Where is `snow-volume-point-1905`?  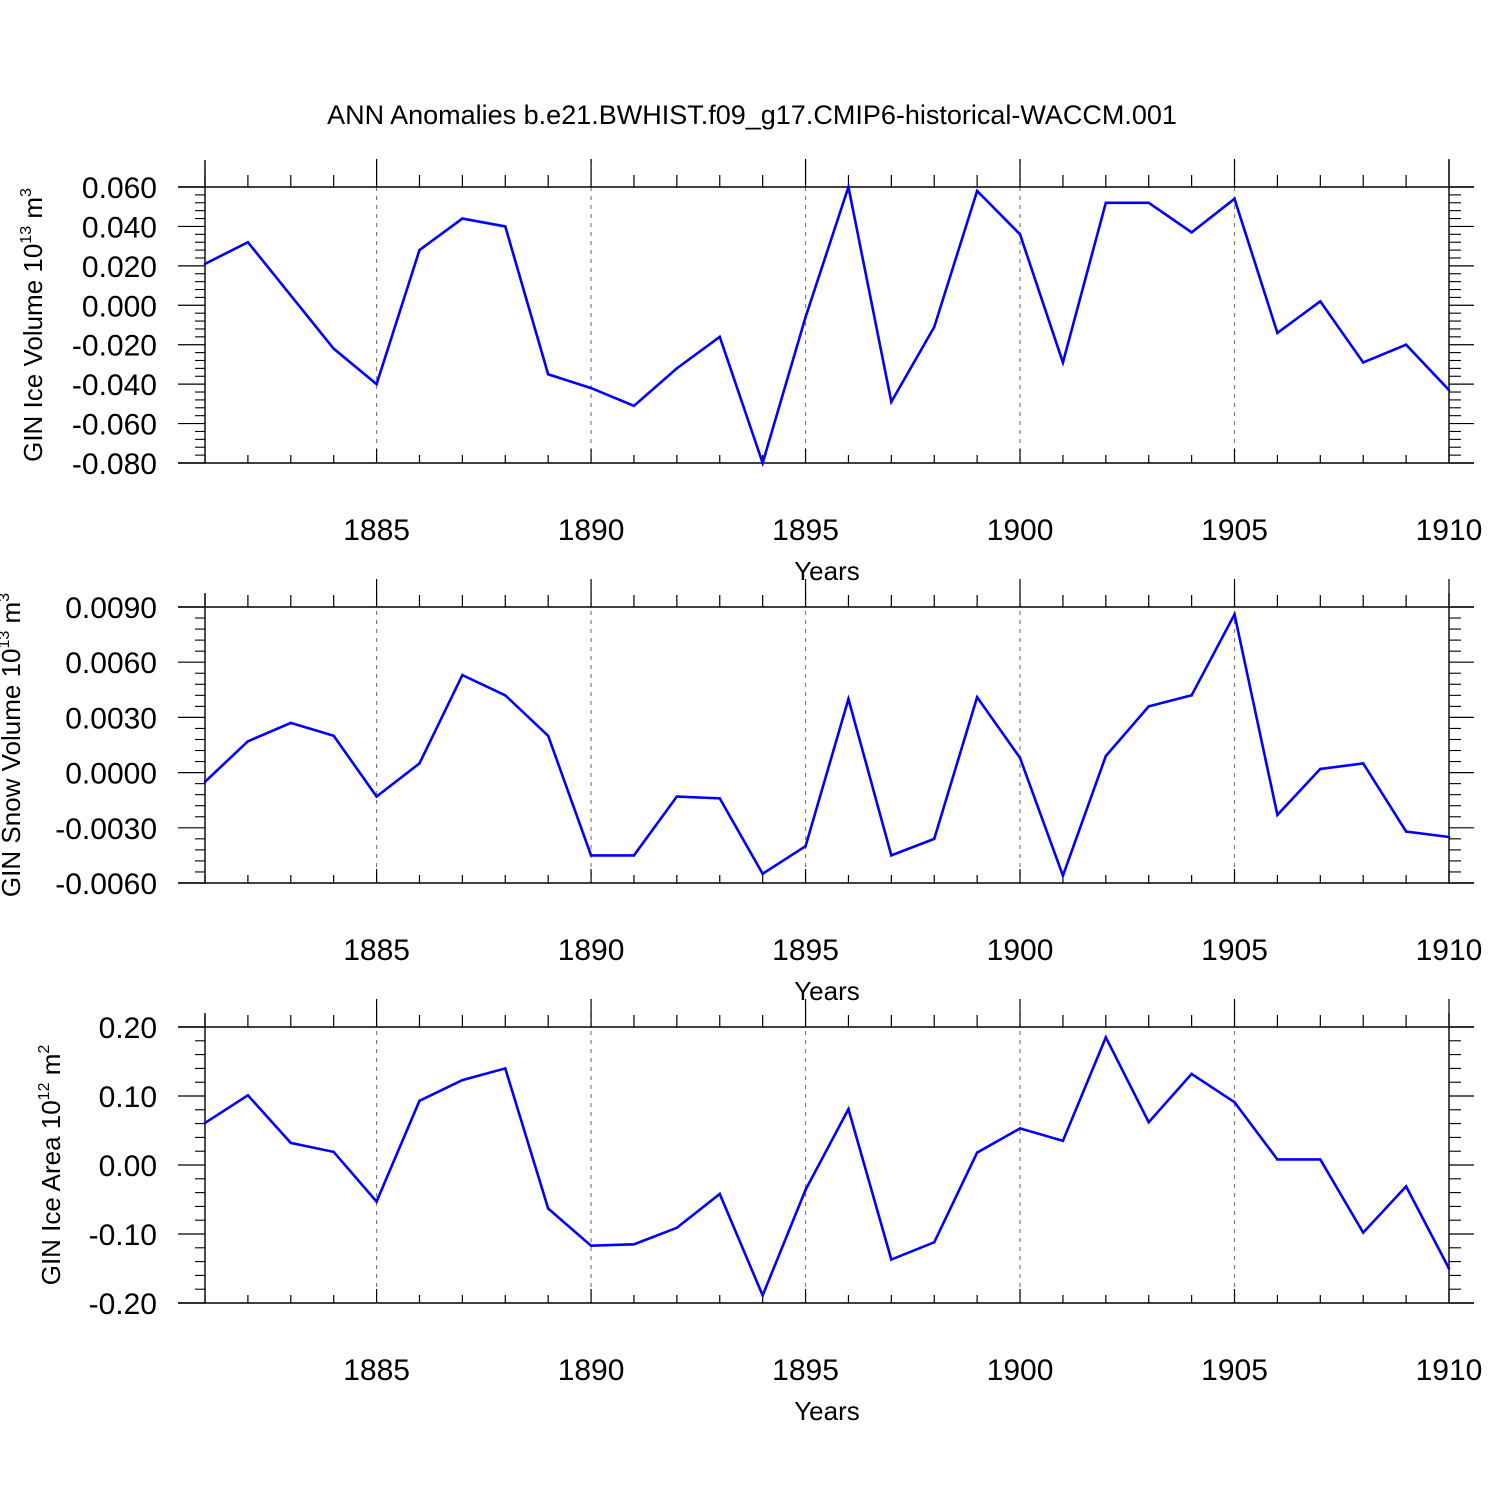 snow-volume-point-1905 is located at coordinates (1234, 614).